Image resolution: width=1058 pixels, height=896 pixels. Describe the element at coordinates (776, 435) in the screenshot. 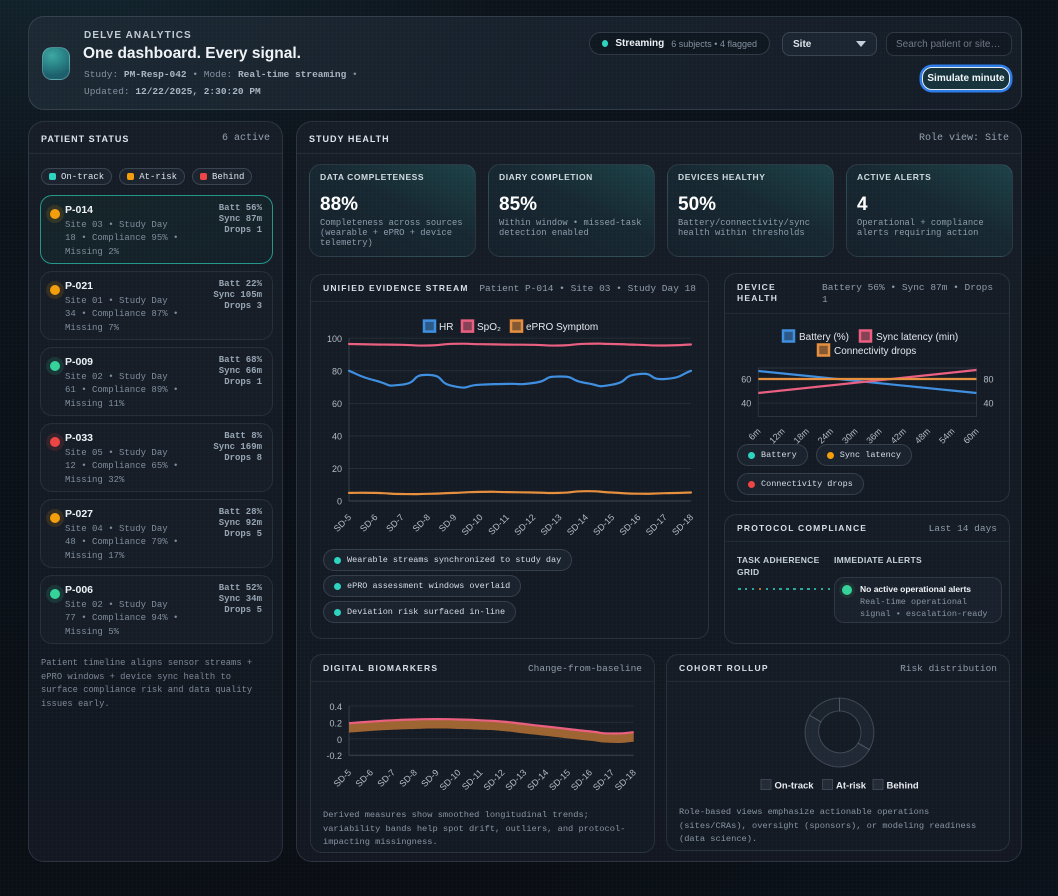

I see `svg-text: 12m` at that location.